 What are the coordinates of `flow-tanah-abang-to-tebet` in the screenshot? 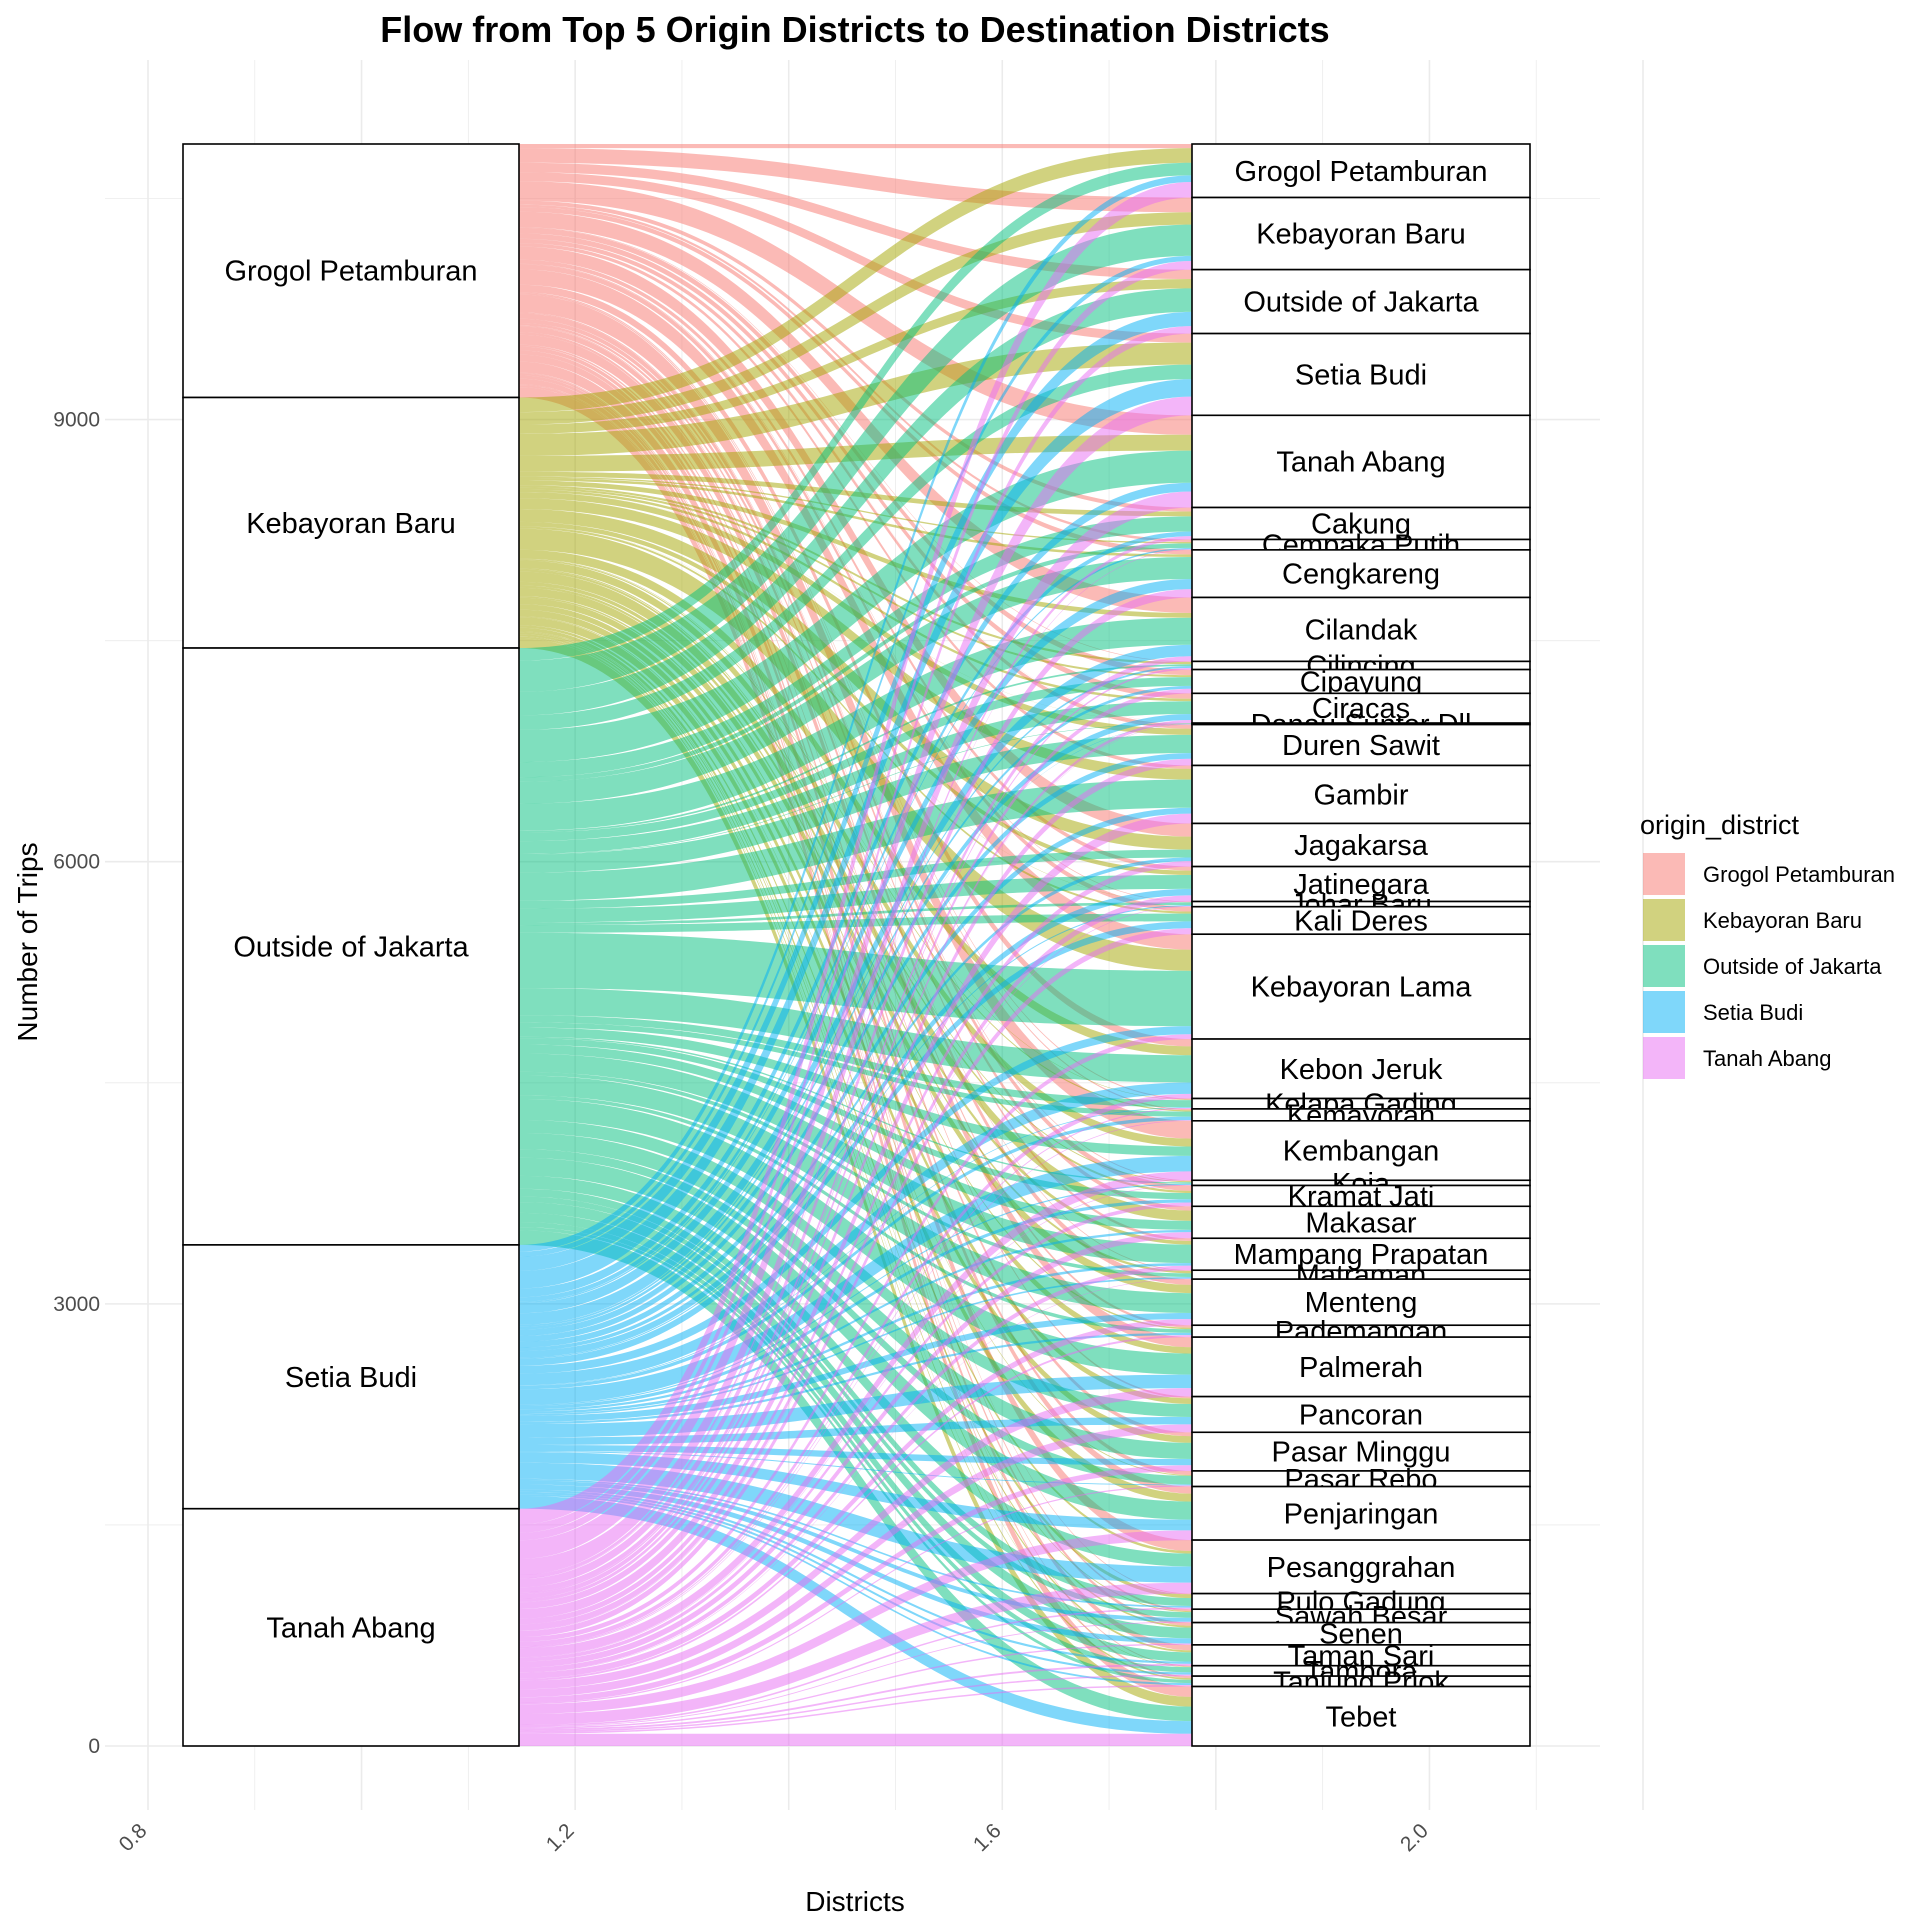 It's located at (855, 1739).